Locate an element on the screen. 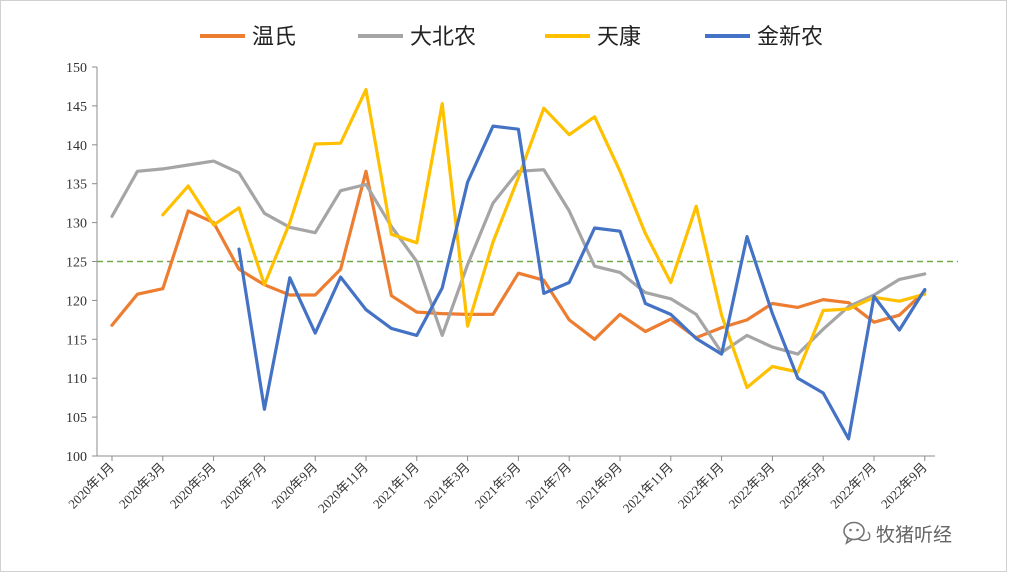 Image resolution: width=1009 pixels, height=576 pixels. y-tick-labels: 100 105 110 115 120 125 130 135 140 145 150 is located at coordinates (76, 263).